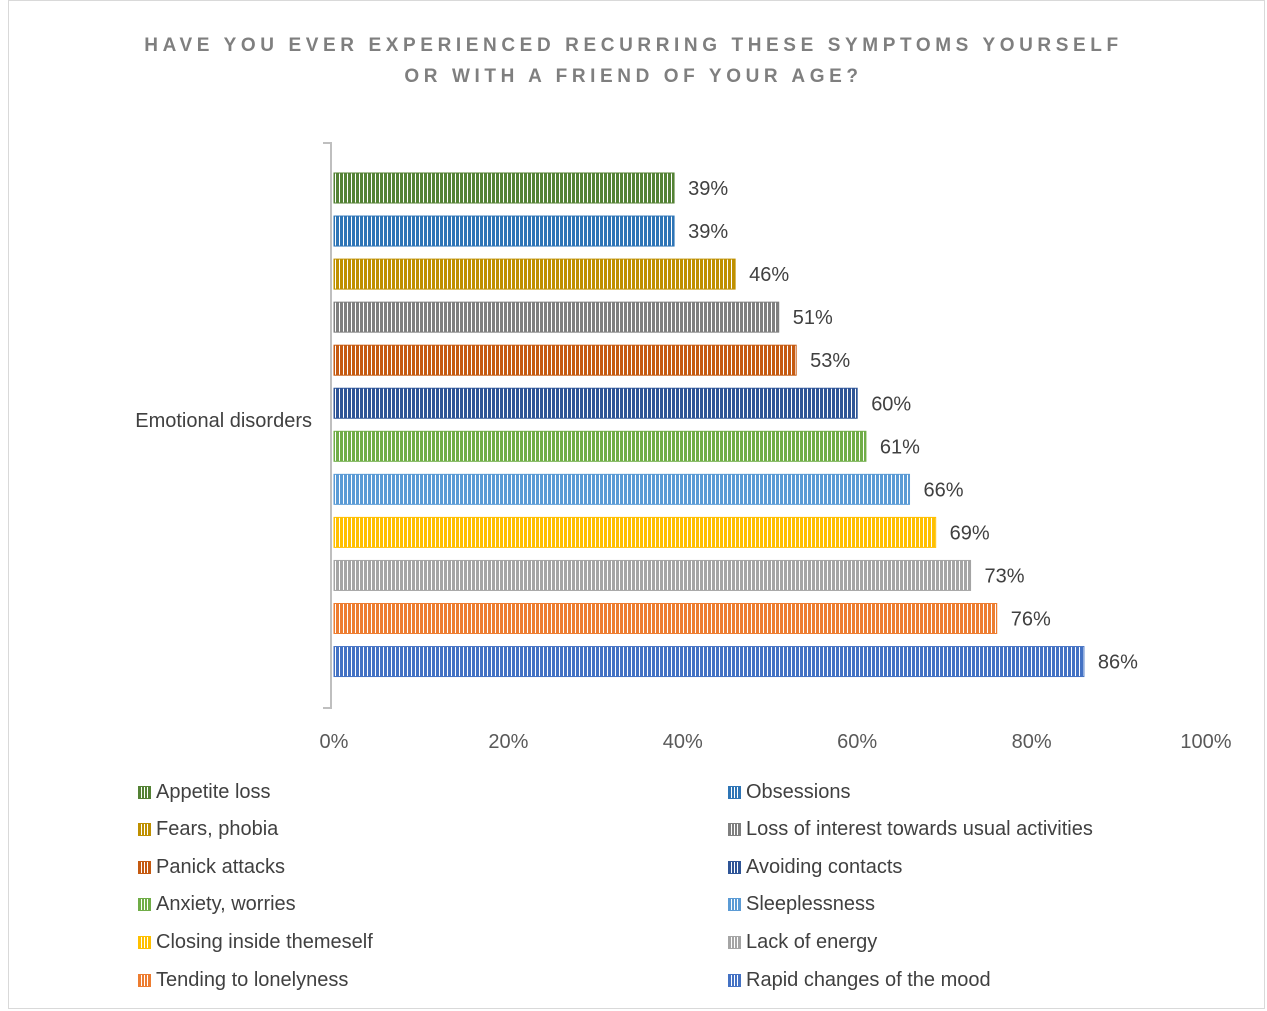 The image size is (1267, 1011). Describe the element at coordinates (213, 791) in the screenshot. I see `legend-label: Appetite loss` at that location.